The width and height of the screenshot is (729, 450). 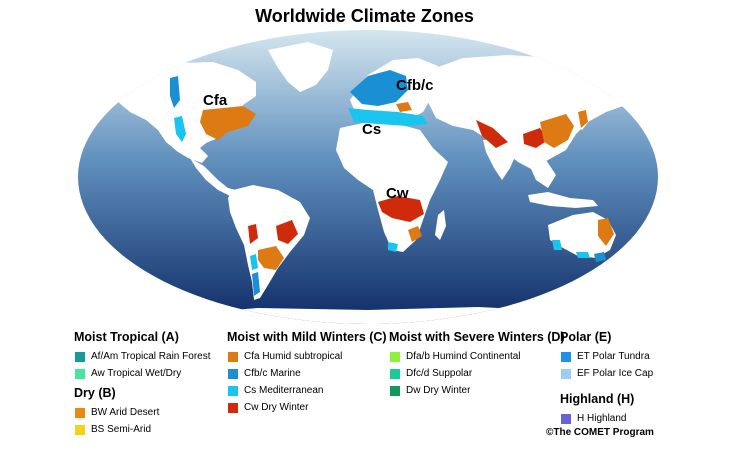 I want to click on legend-label-cfa: Cfa Humid subtropical, so click(x=293, y=356).